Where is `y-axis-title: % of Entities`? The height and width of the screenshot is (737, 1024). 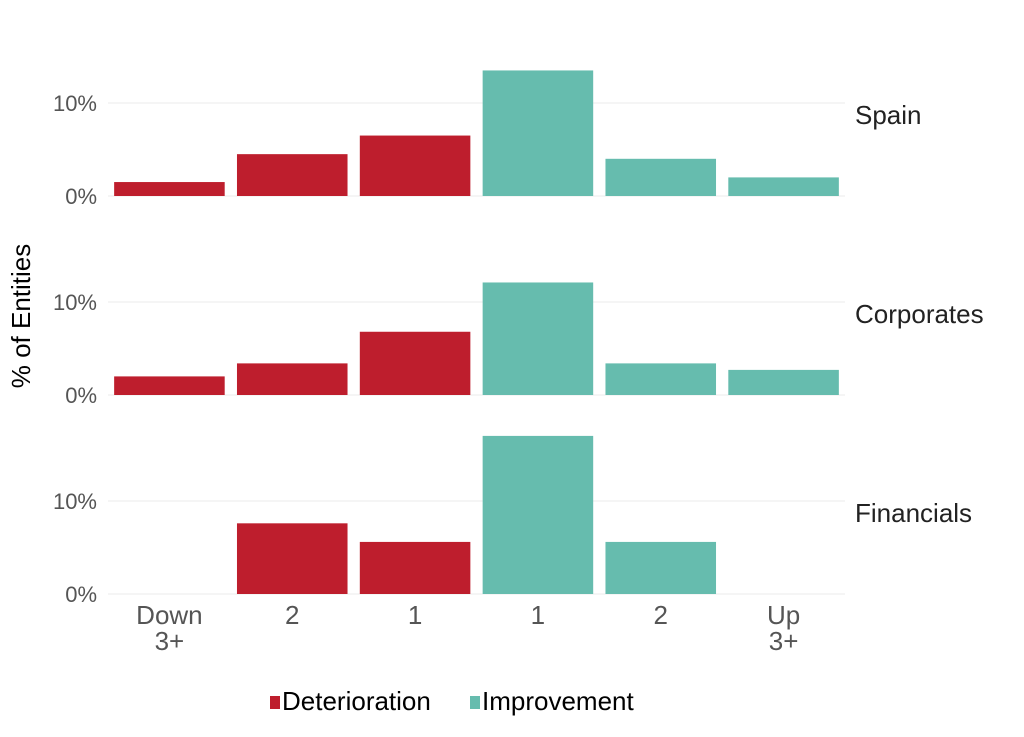 y-axis-title: % of Entities is located at coordinates (21, 316).